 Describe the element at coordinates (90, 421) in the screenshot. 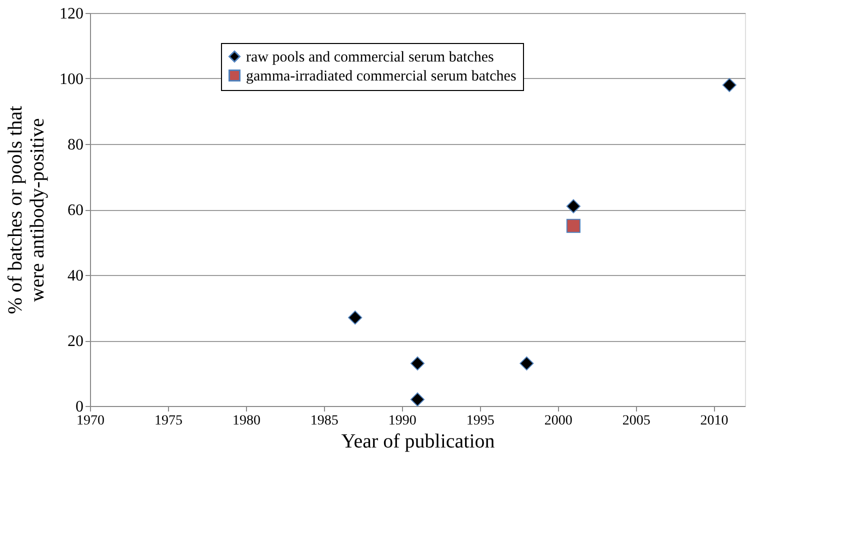

I see `x-tick-label: 1970` at that location.